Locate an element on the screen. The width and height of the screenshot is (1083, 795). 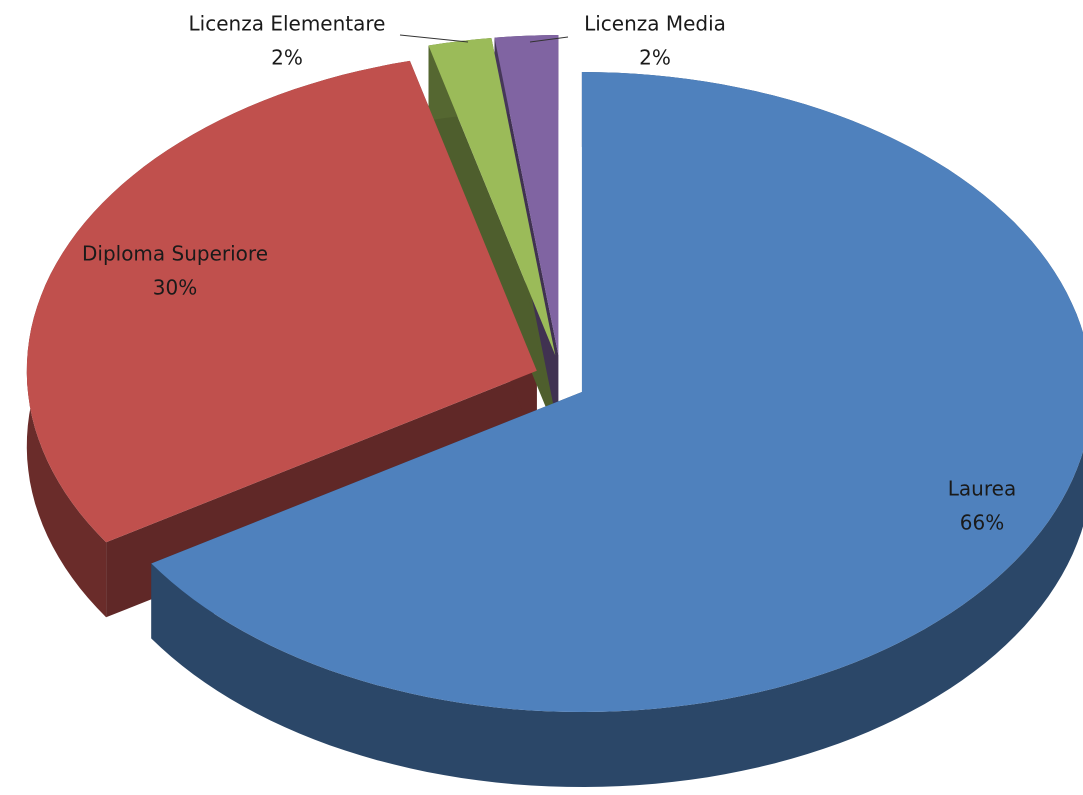
slice-side is located at coordinates (492, 238).